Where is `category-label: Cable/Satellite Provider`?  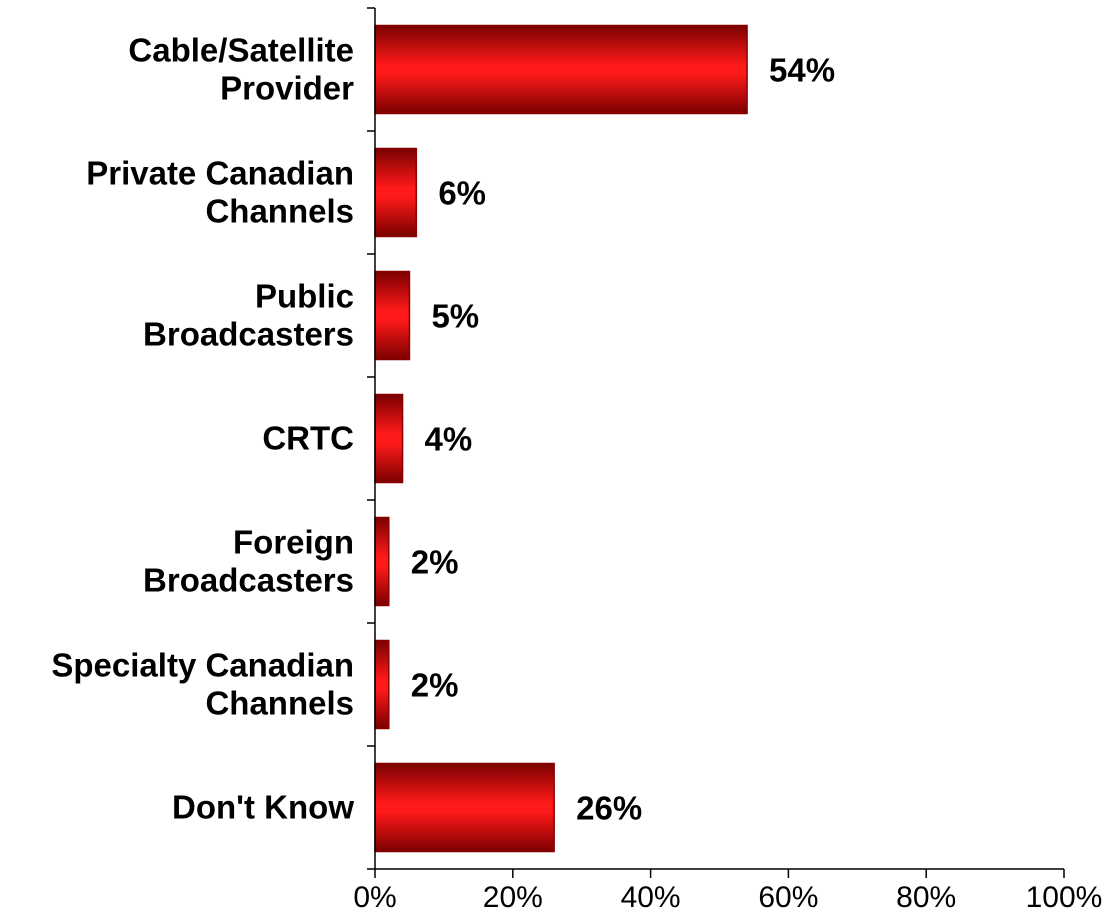 category-label: Cable/Satellite Provider is located at coordinates (241, 69).